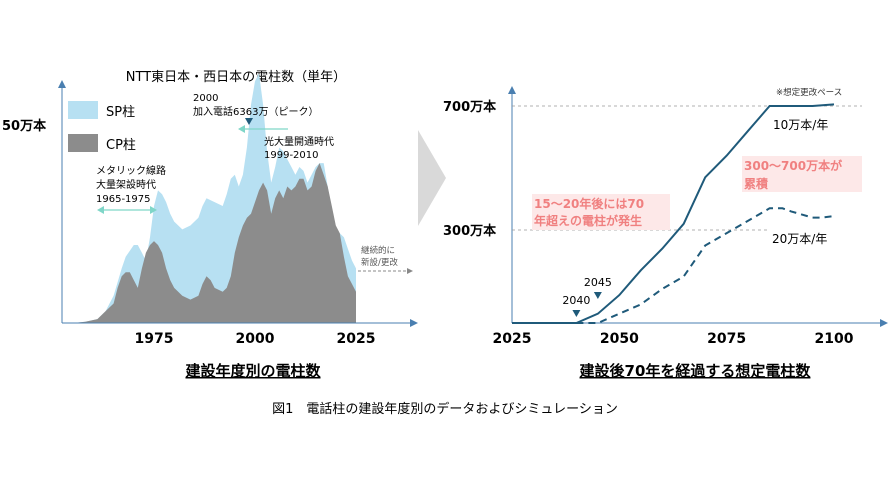 This screenshot has height=500, width=890. Describe the element at coordinates (834, 339) in the screenshot. I see `right-x-tick-2100: 2100` at that location.